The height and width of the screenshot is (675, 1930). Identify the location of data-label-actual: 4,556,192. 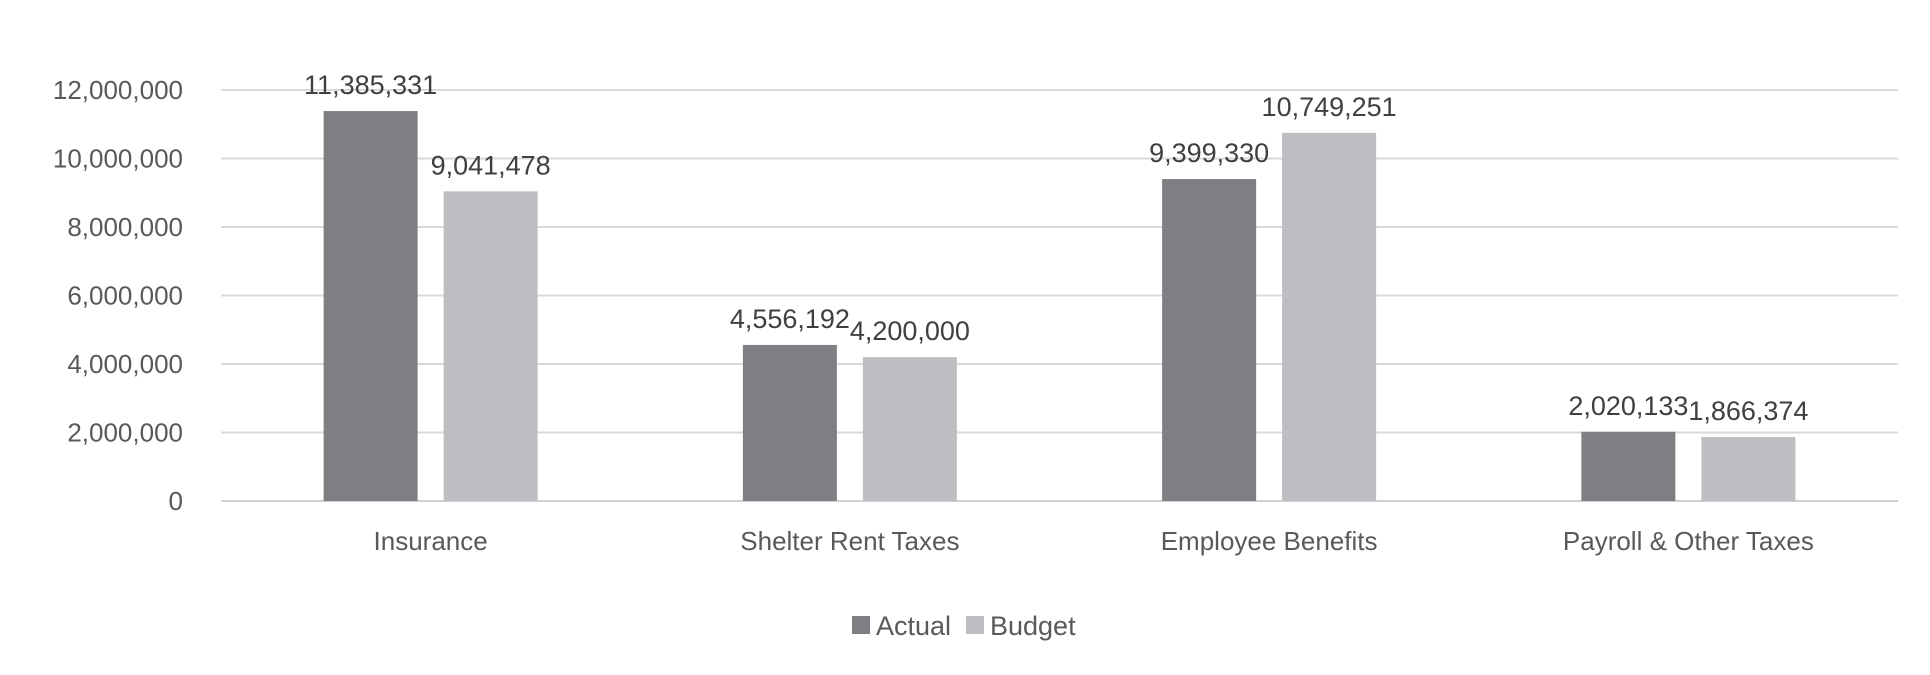
(790, 319).